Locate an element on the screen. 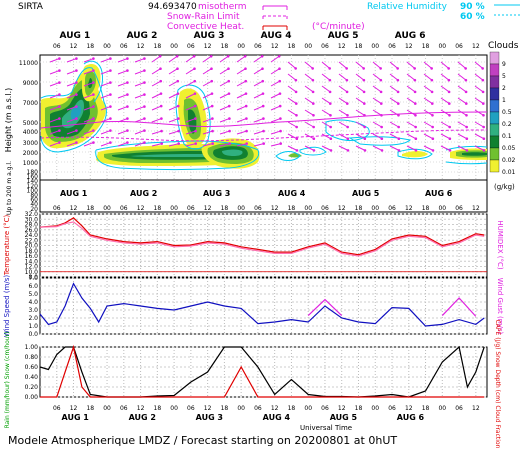  precip-tick-label: 0.80 is located at coordinates (32, 357).